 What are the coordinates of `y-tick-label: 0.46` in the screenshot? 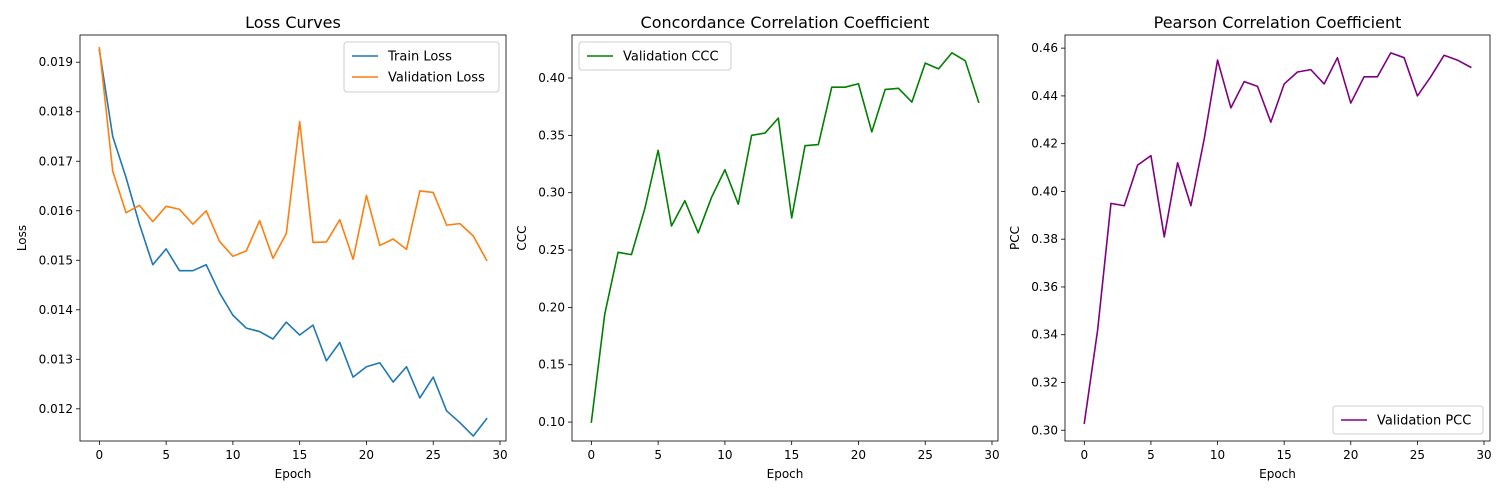 It's located at (1044, 48).